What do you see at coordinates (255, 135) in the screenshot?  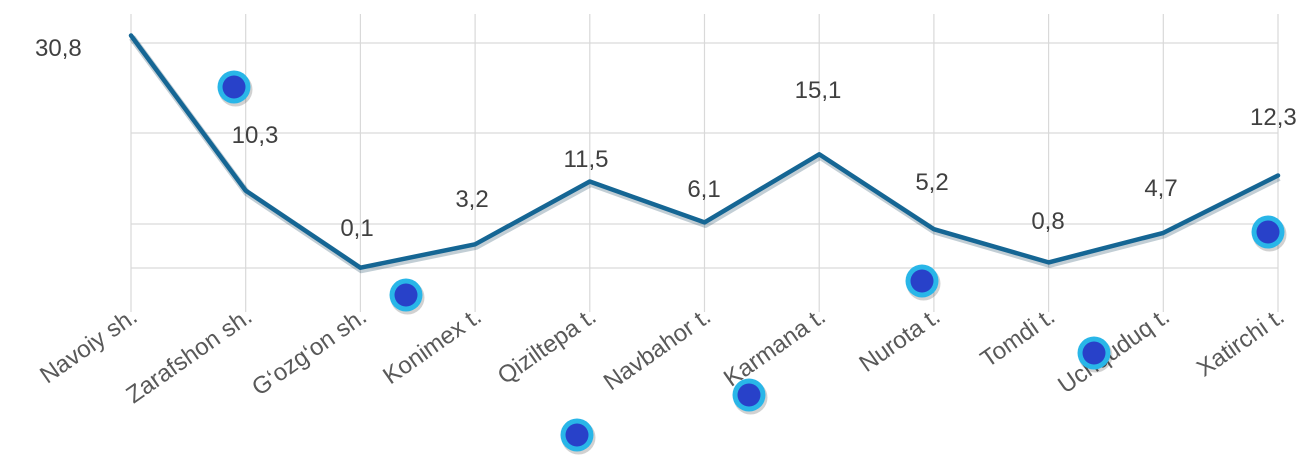 I see `data-label: 10,3` at bounding box center [255, 135].